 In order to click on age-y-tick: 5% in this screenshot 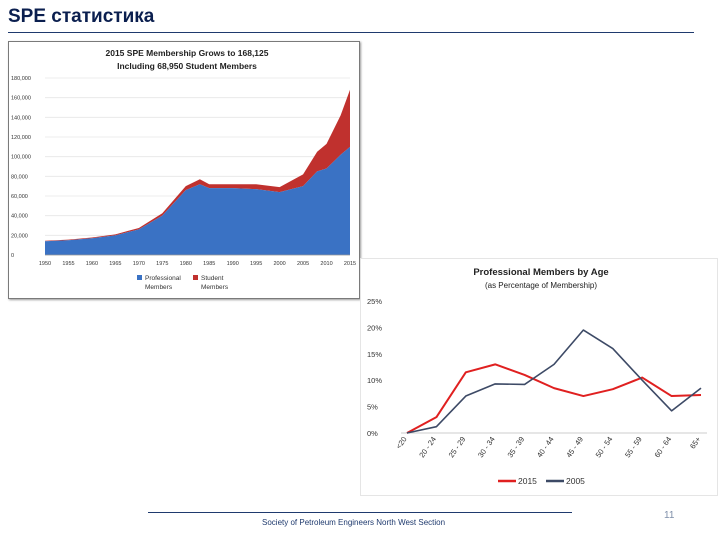, I will do `click(372, 407)`.